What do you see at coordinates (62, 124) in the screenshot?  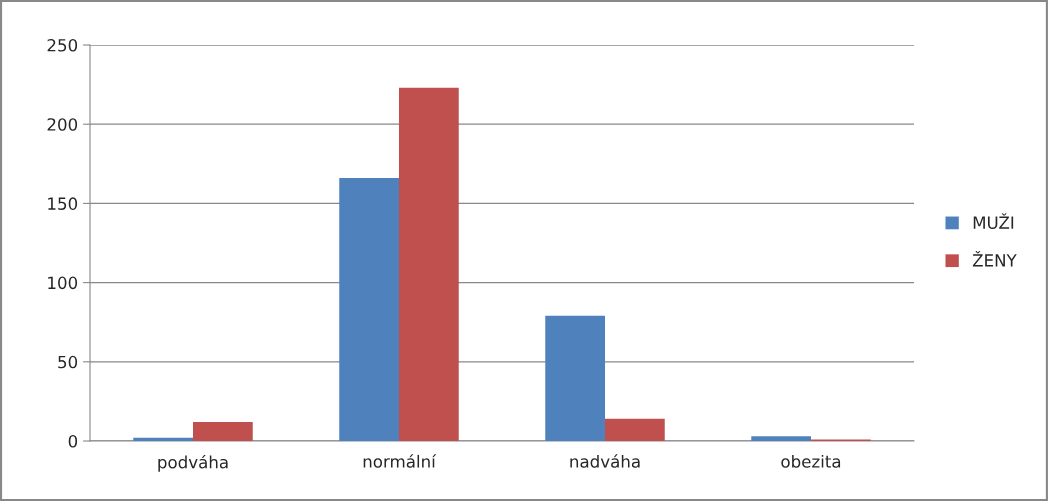 I see `y-tick-label: 200` at bounding box center [62, 124].